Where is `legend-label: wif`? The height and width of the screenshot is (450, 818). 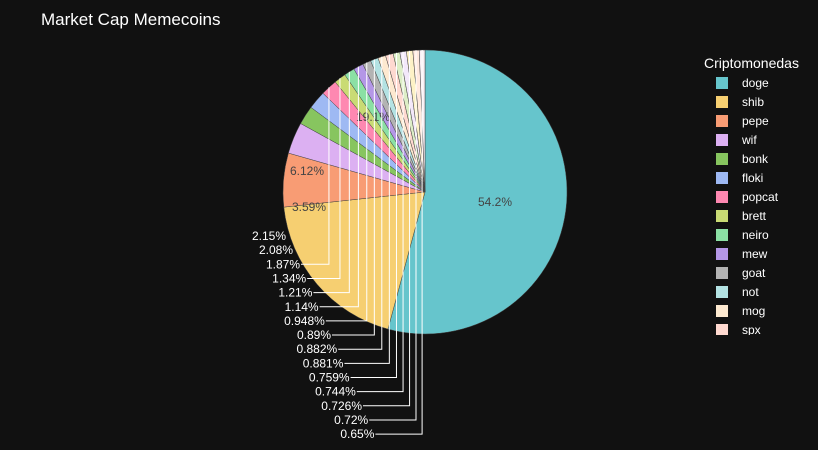
legend-label: wif is located at coordinates (749, 140).